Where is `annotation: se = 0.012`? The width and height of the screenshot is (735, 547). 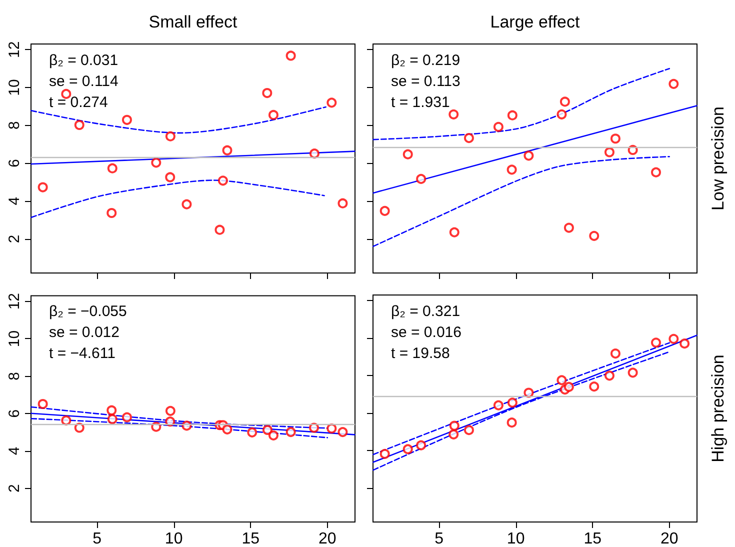
annotation: se = 0.012 is located at coordinates (84, 332).